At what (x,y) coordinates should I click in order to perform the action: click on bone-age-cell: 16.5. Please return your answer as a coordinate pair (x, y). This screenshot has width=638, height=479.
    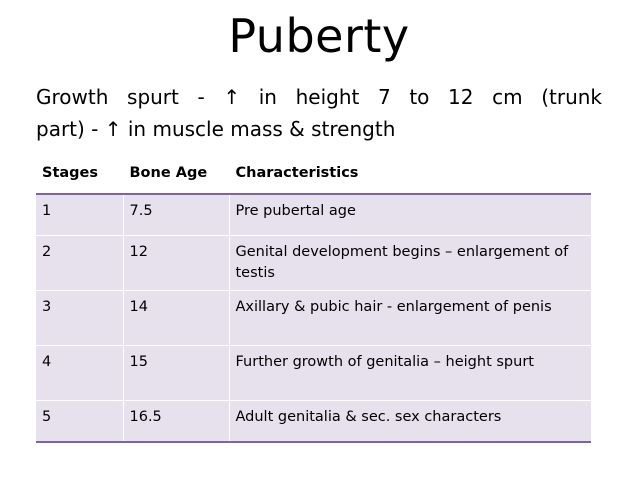
    Looking at the image, I should click on (175, 421).